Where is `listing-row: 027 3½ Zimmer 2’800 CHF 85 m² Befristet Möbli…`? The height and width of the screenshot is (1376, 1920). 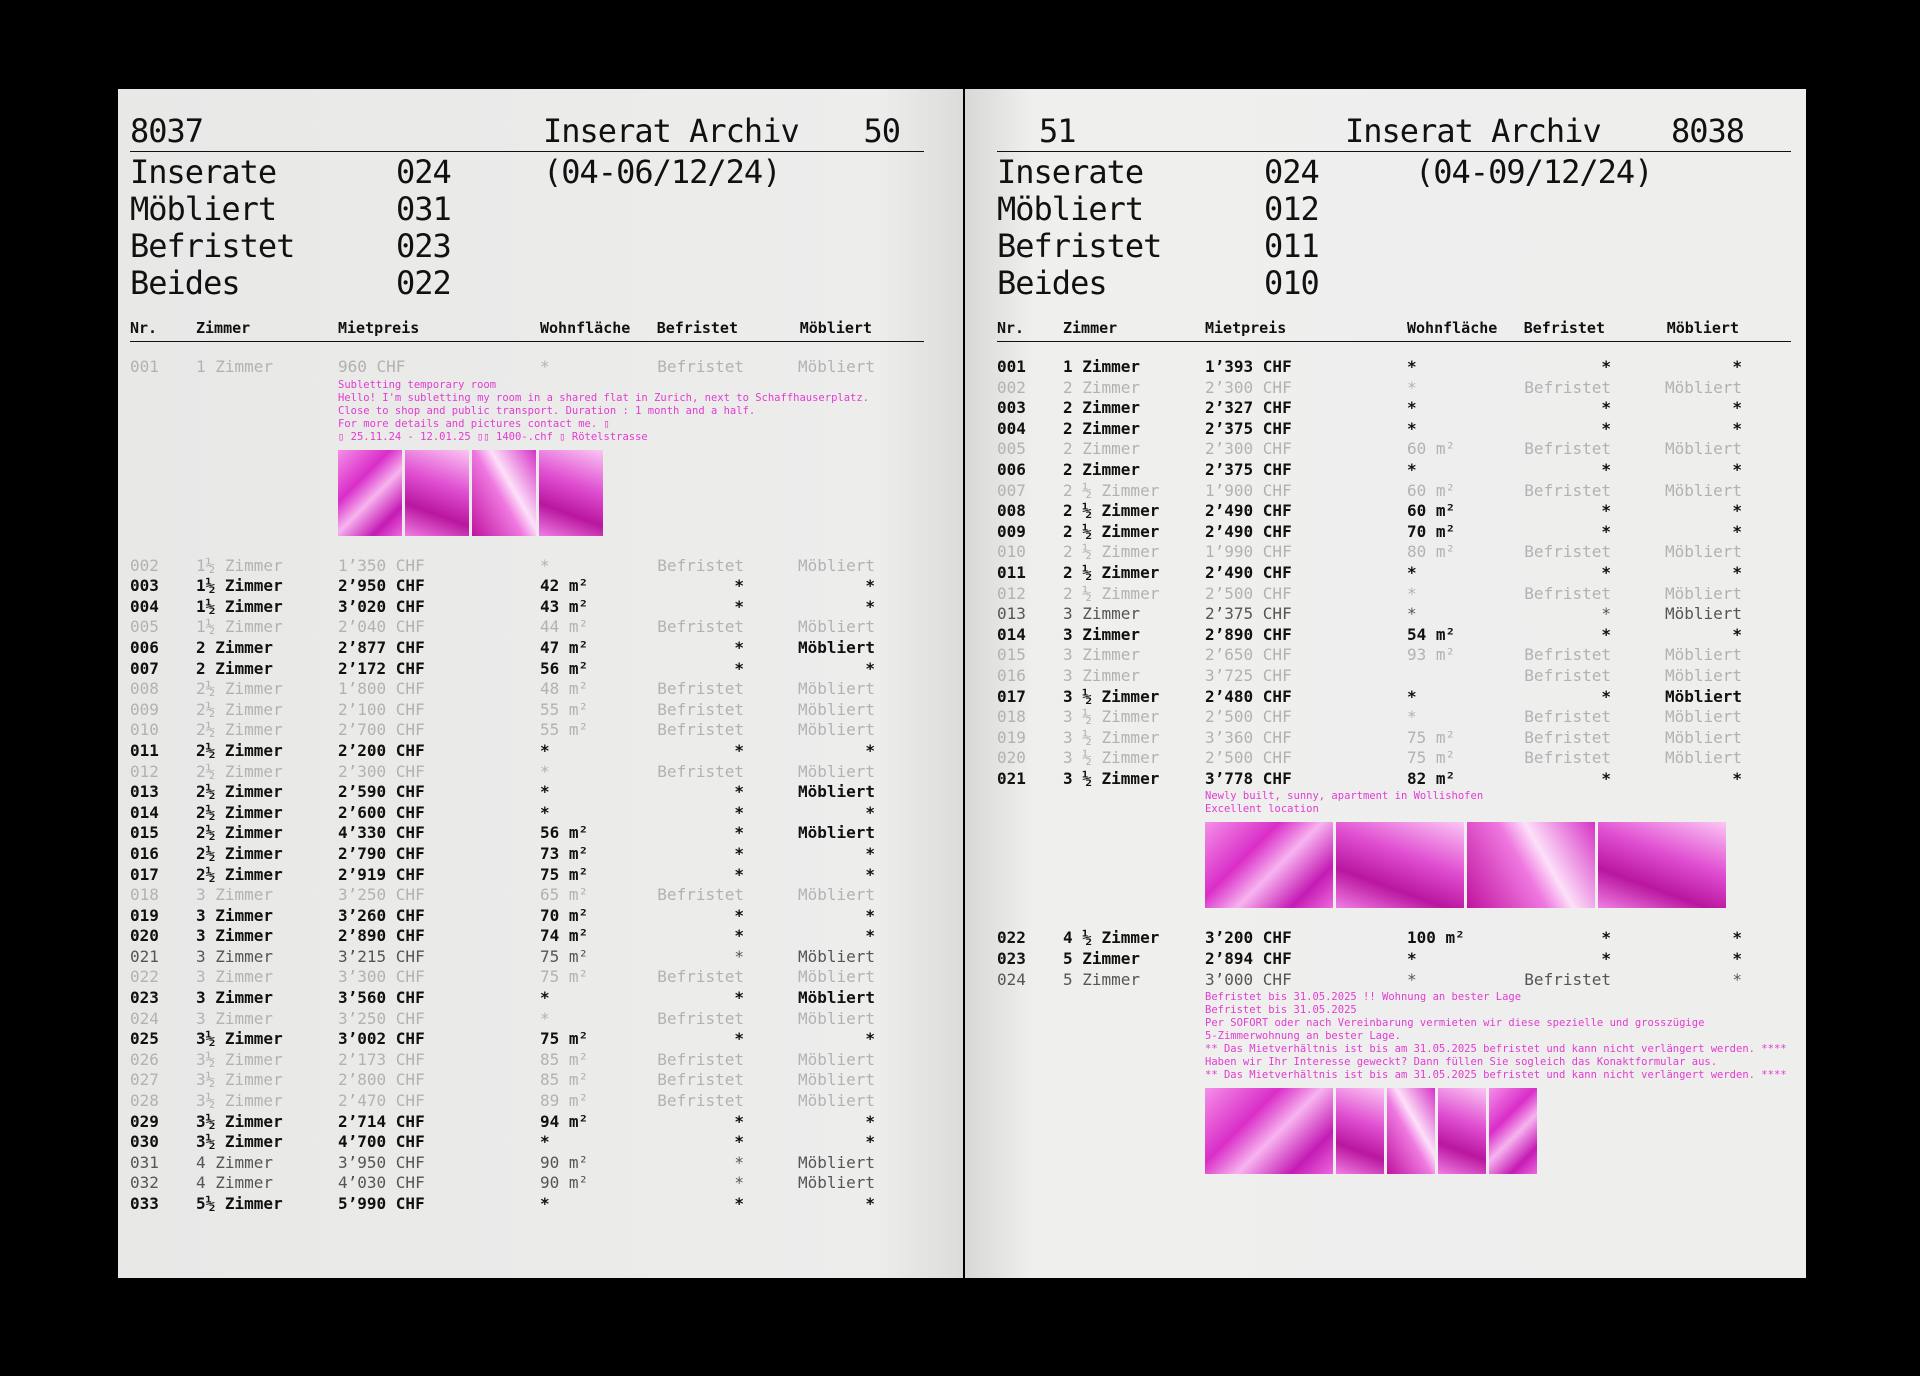
listing-row: 027 3½ Zimmer 2’800 CHF 85 m² Befristet Möbli… is located at coordinates (527, 1080).